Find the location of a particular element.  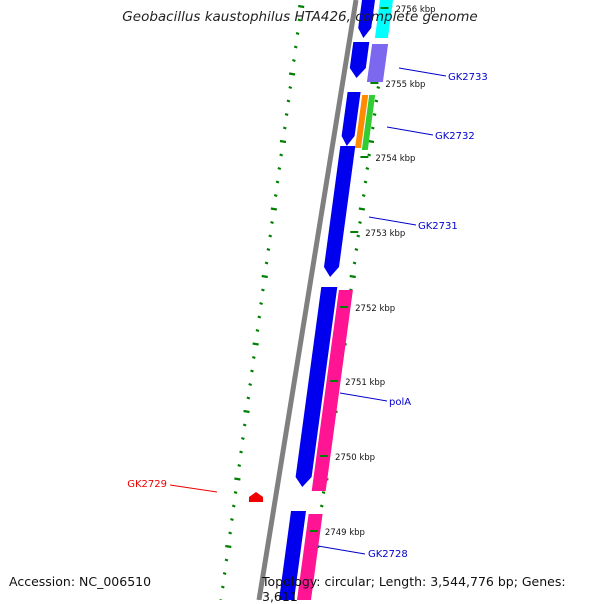

gene-gk2732 is located at coordinates (351, 119).